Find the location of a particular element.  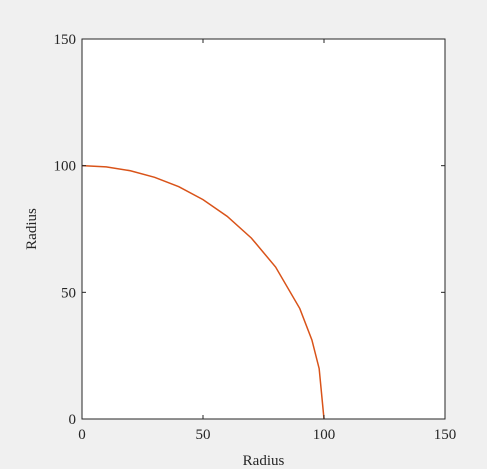

x-tick-label: 150 is located at coordinates (445, 435).